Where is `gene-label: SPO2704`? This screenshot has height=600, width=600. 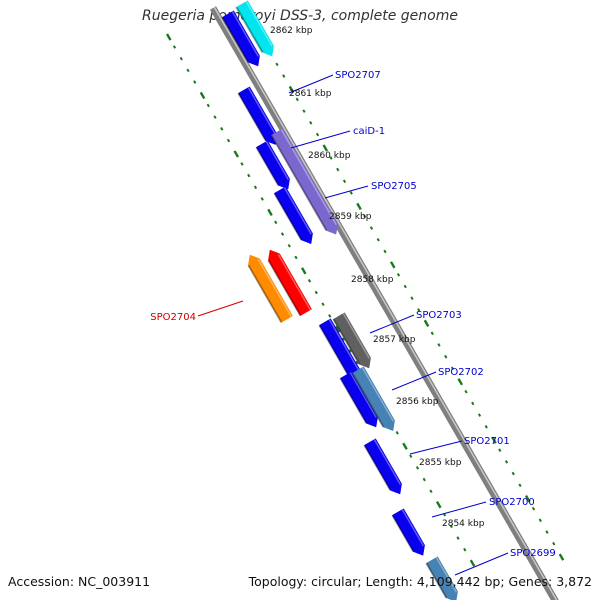
gene-label: SPO2704 is located at coordinates (173, 317).